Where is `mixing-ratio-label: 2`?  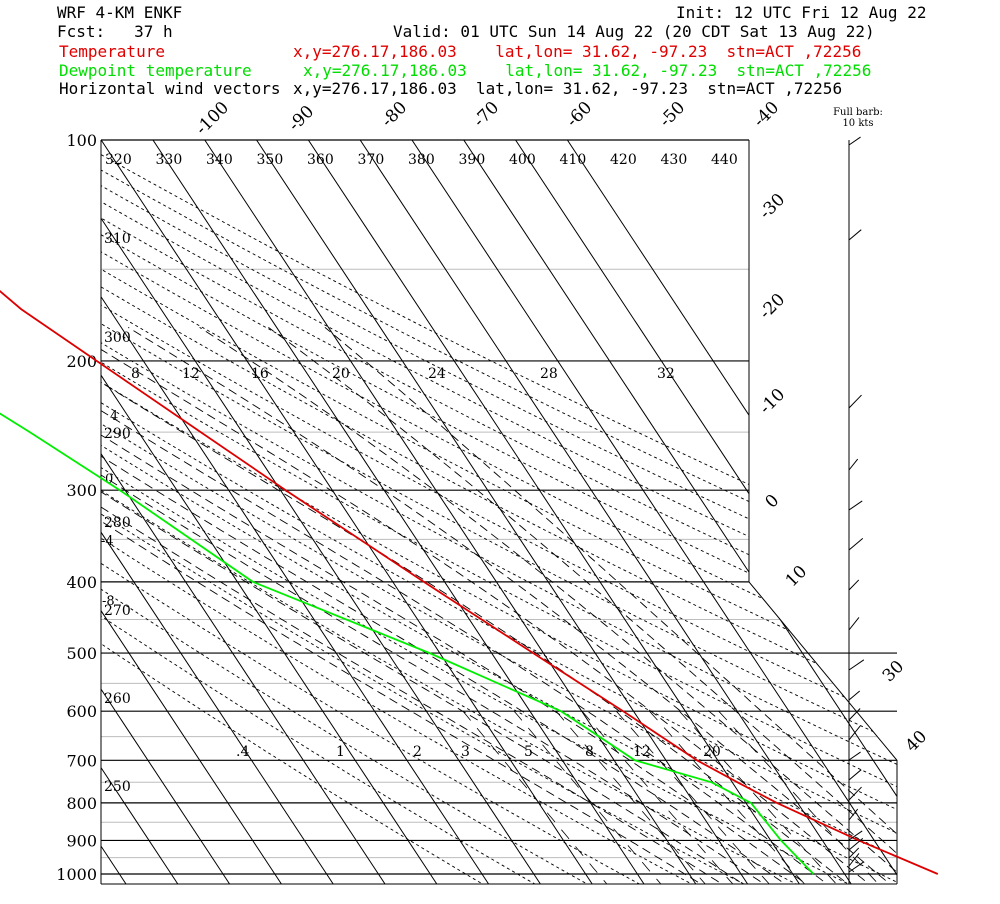 mixing-ratio-label: 2 is located at coordinates (417, 752).